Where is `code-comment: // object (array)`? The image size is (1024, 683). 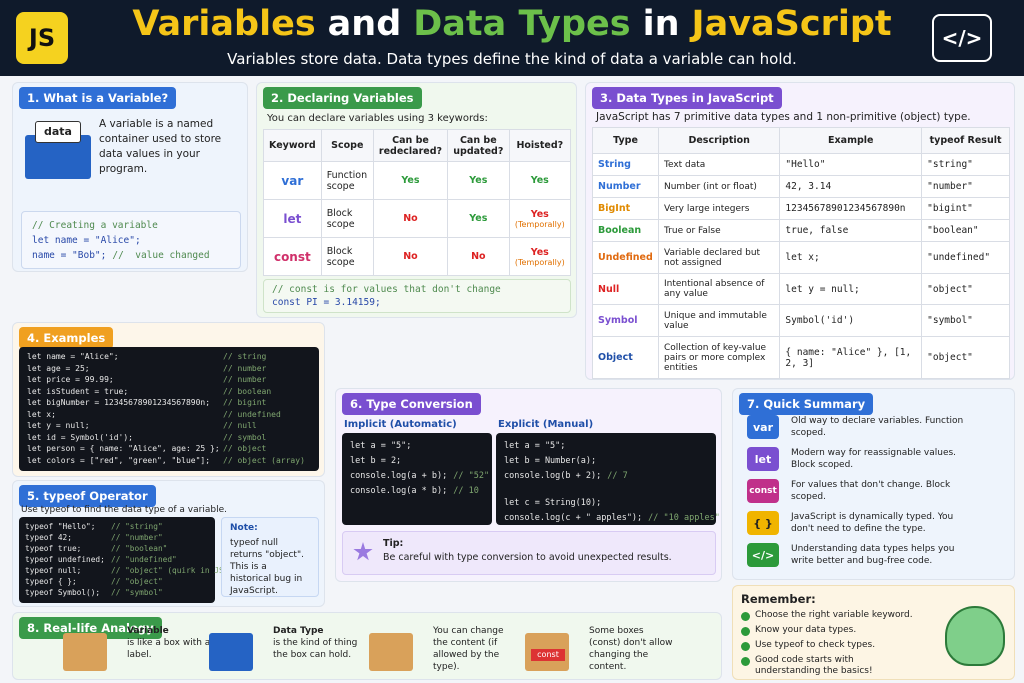 code-comment: // object (array) is located at coordinates (264, 460).